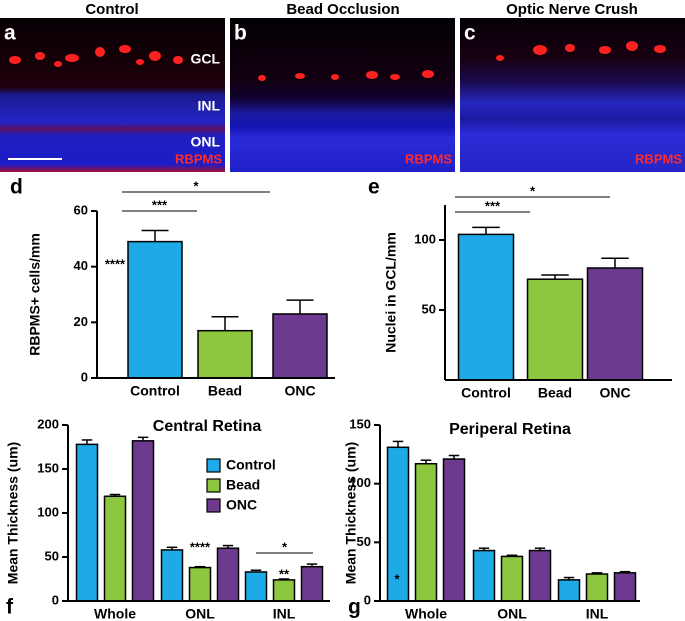 This screenshot has height=621, width=685. I want to click on legend-label: Control, so click(251, 465).